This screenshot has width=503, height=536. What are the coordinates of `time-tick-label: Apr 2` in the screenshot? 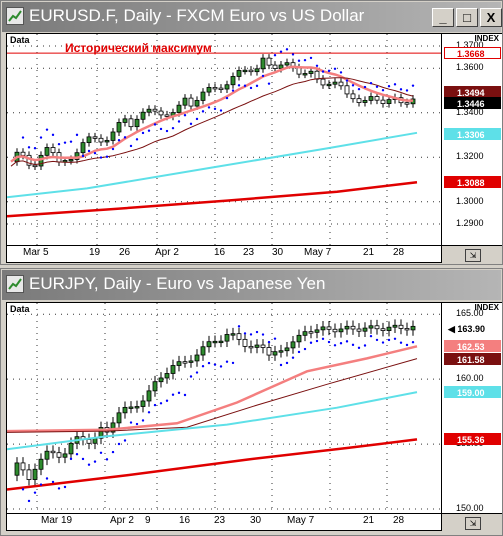 It's located at (167, 252).